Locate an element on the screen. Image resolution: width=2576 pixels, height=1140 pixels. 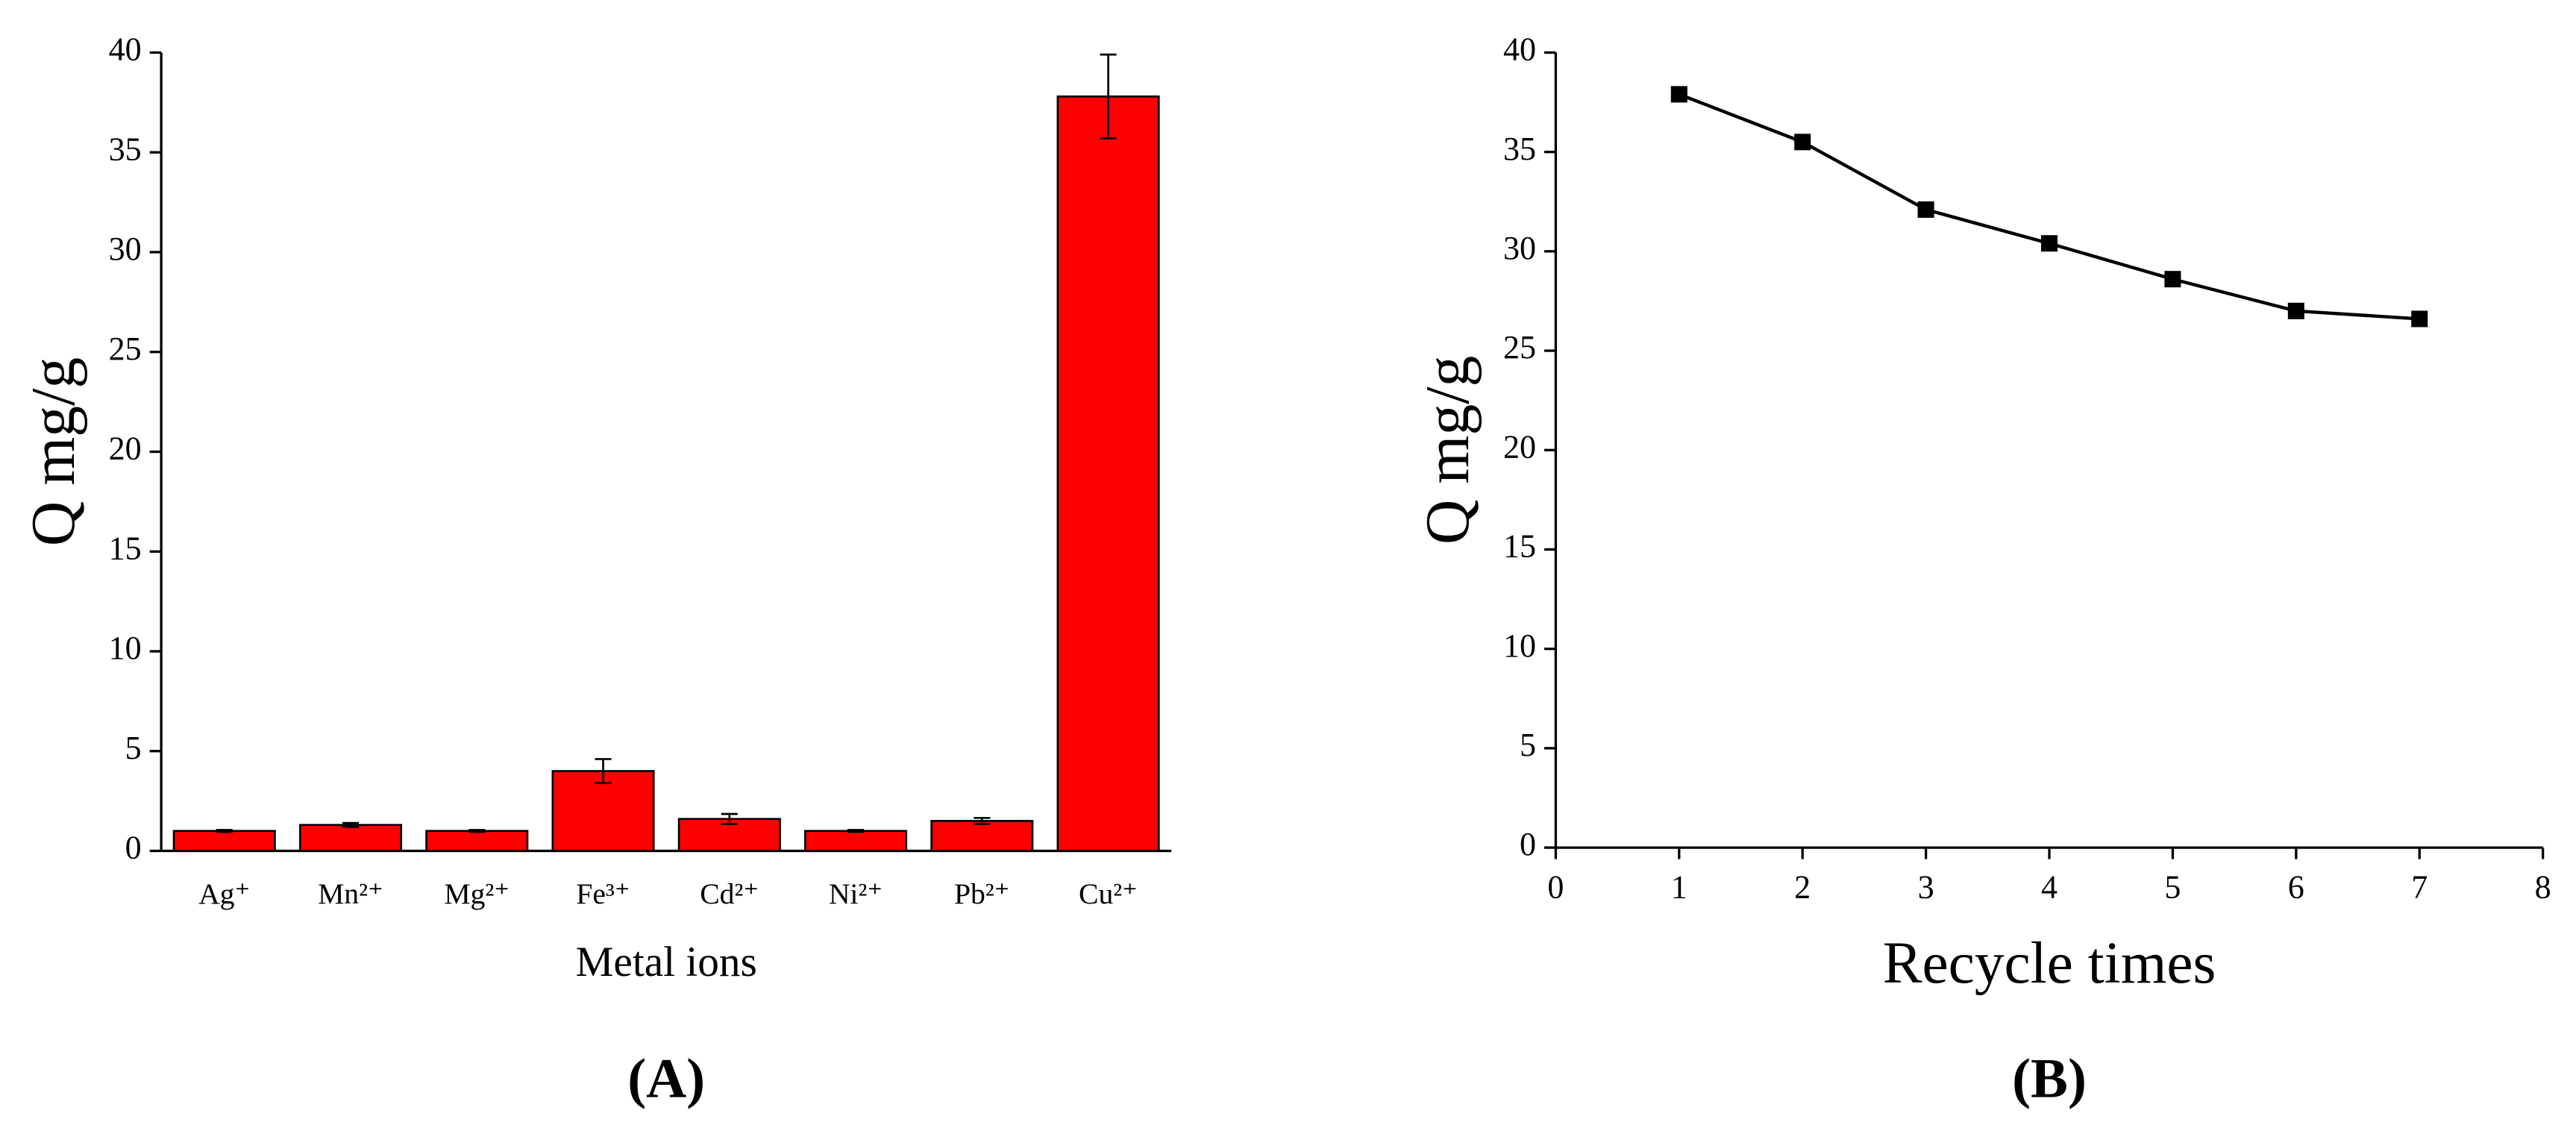
line is located at coordinates (2049, 207).